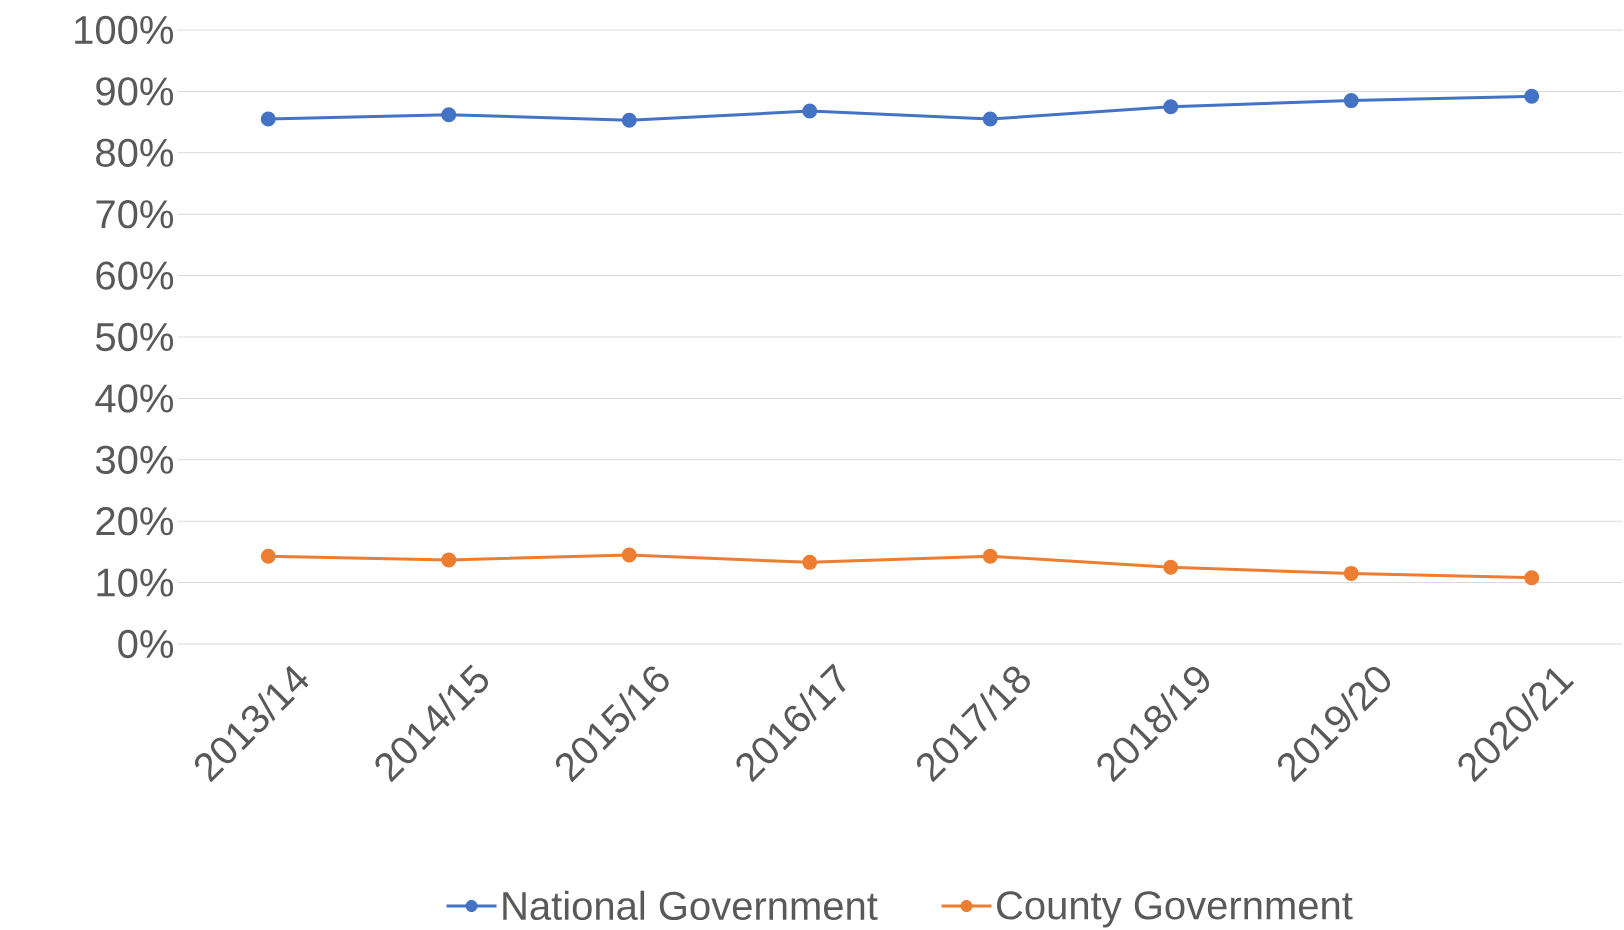 The height and width of the screenshot is (930, 1624). What do you see at coordinates (124, 30) in the screenshot?
I see `y-tick-label: 100%` at bounding box center [124, 30].